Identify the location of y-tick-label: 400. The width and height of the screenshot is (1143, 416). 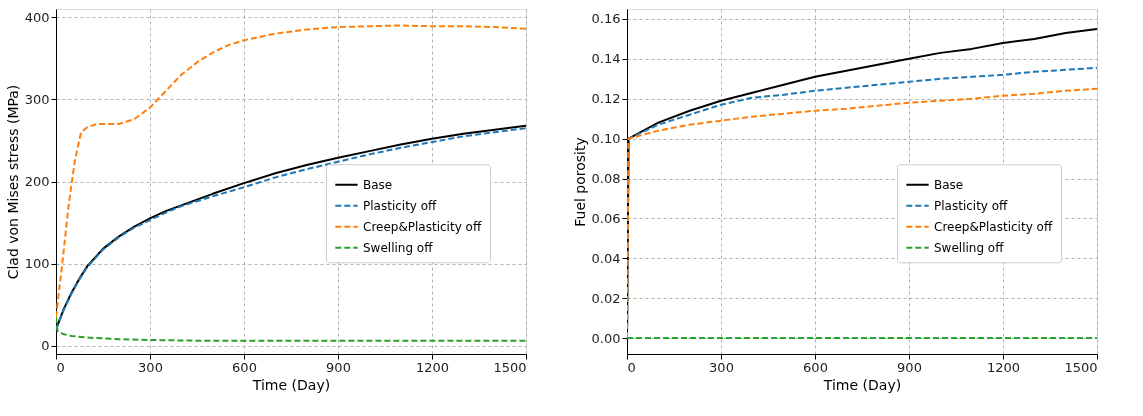
(37, 17).